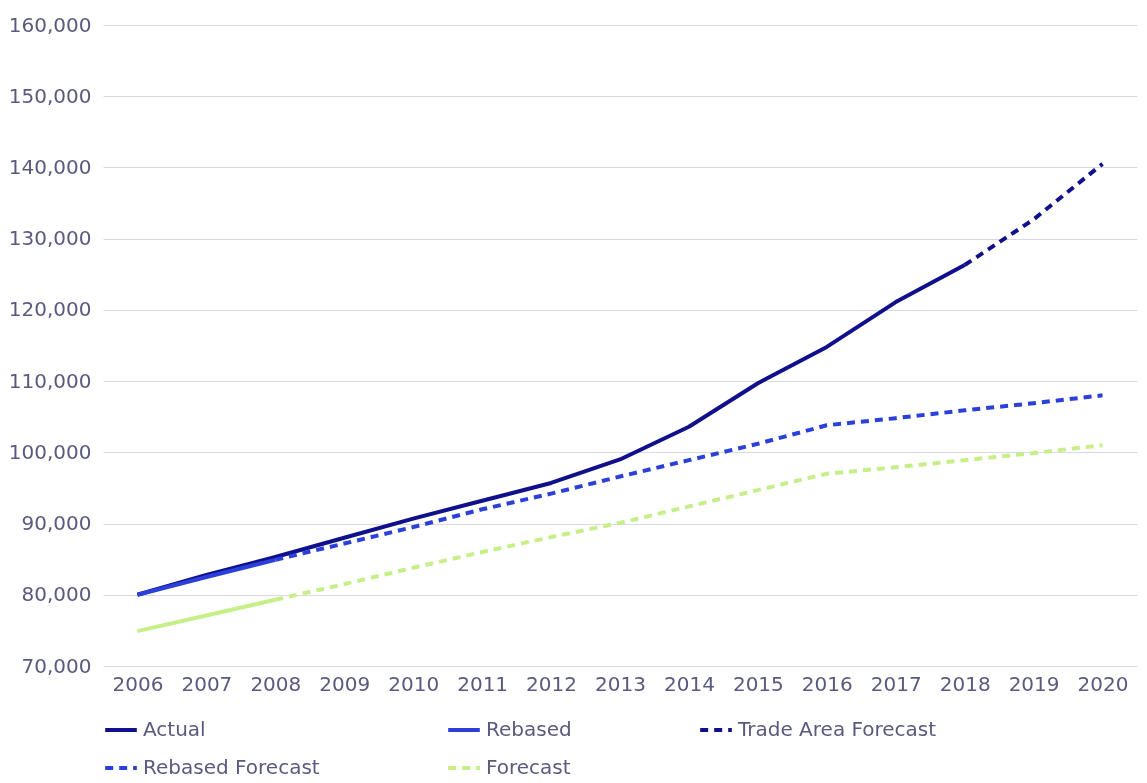 This screenshot has width=1147, height=783. What do you see at coordinates (552, 683) in the screenshot?
I see `x-tick-label: 2012` at bounding box center [552, 683].